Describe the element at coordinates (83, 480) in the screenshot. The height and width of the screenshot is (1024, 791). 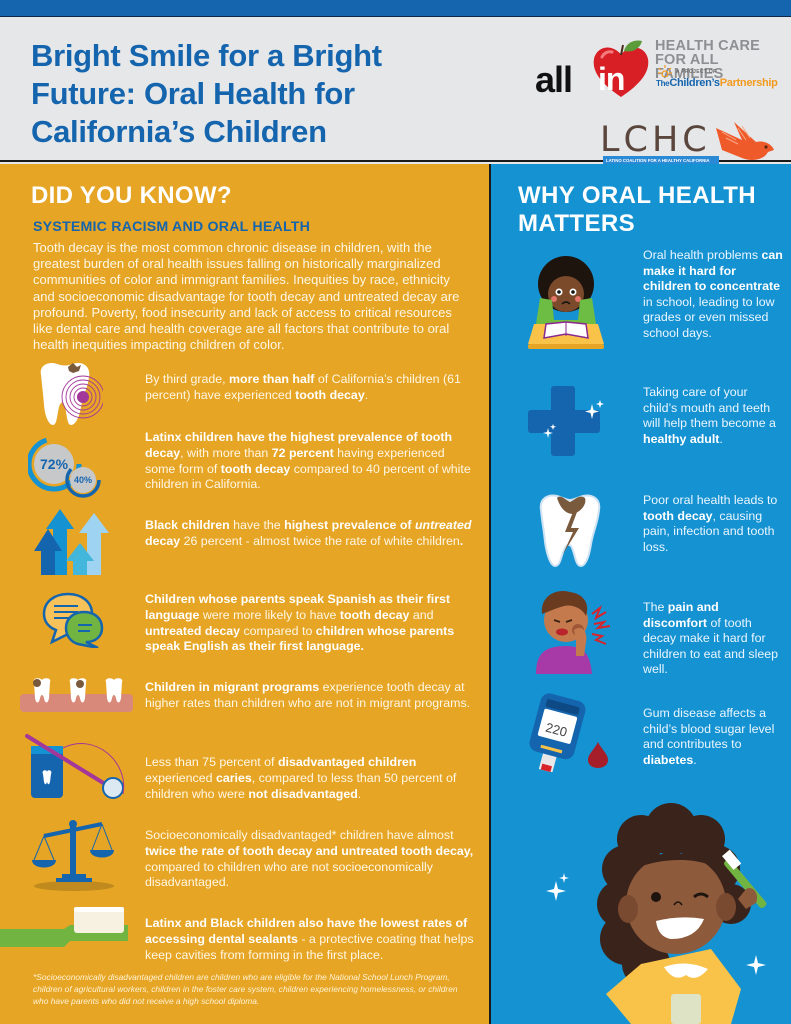
I see `stat-40-percent: 40%` at that location.